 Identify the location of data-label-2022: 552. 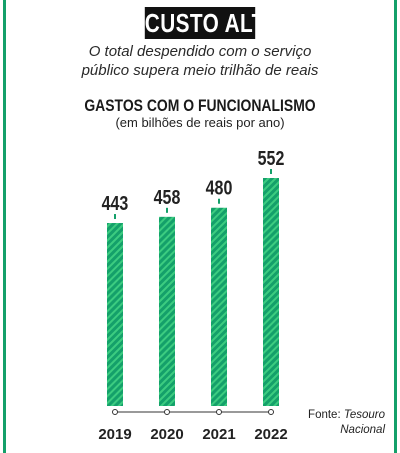
(271, 158).